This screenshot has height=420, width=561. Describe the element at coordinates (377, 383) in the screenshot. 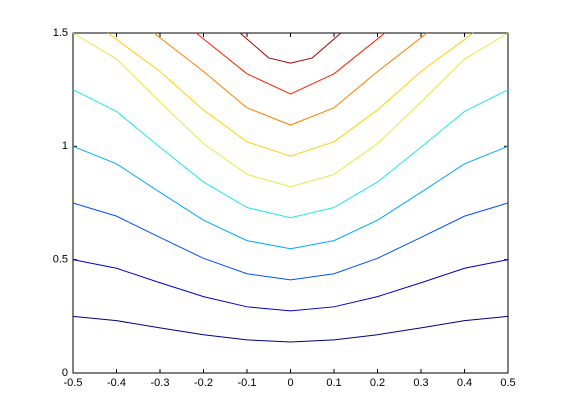

I see `x-tick-label: 0.2` at that location.